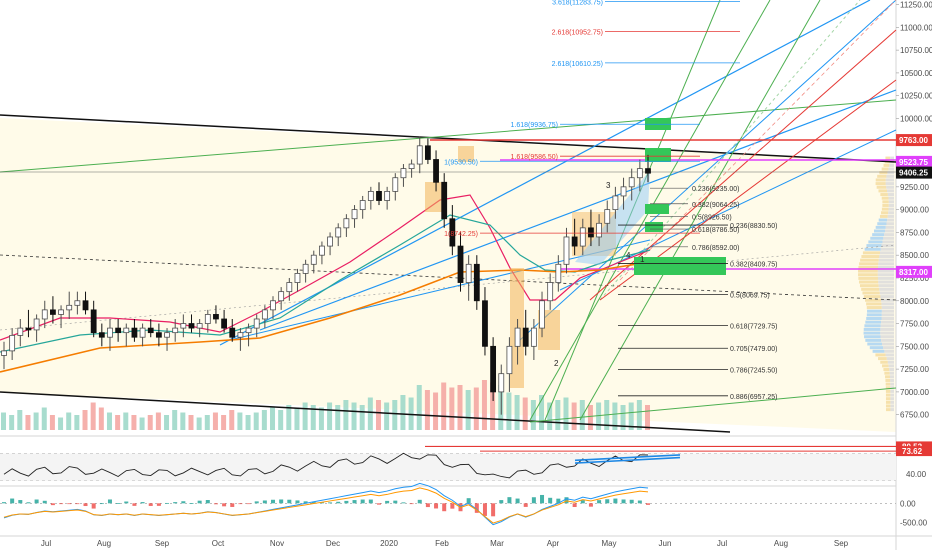  What do you see at coordinates (753, 264) in the screenshot?
I see `fib-label: 0.382(8409.75)` at bounding box center [753, 264].